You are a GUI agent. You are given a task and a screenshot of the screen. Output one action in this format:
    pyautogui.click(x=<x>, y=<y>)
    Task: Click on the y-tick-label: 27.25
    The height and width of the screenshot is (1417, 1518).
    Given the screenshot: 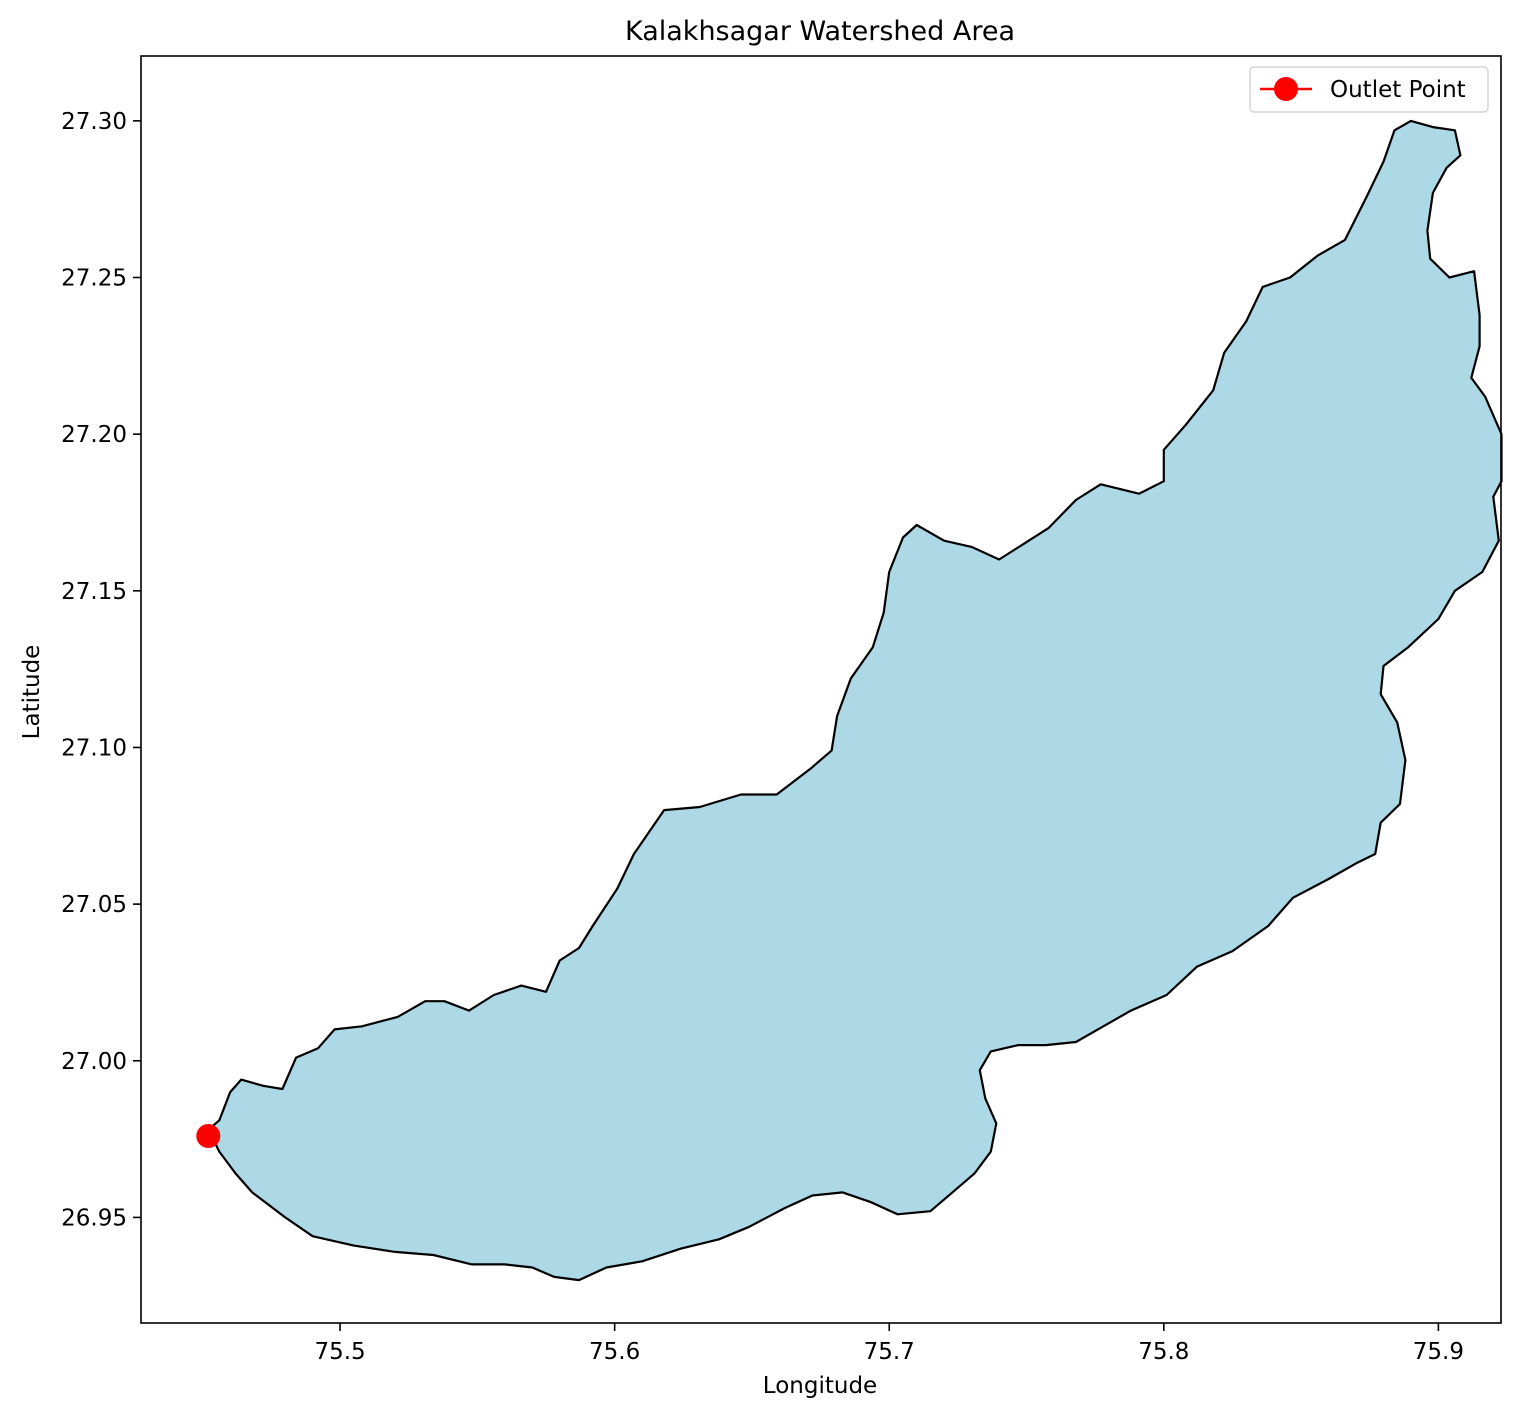 What is the action you would take?
    pyautogui.click(x=94, y=279)
    